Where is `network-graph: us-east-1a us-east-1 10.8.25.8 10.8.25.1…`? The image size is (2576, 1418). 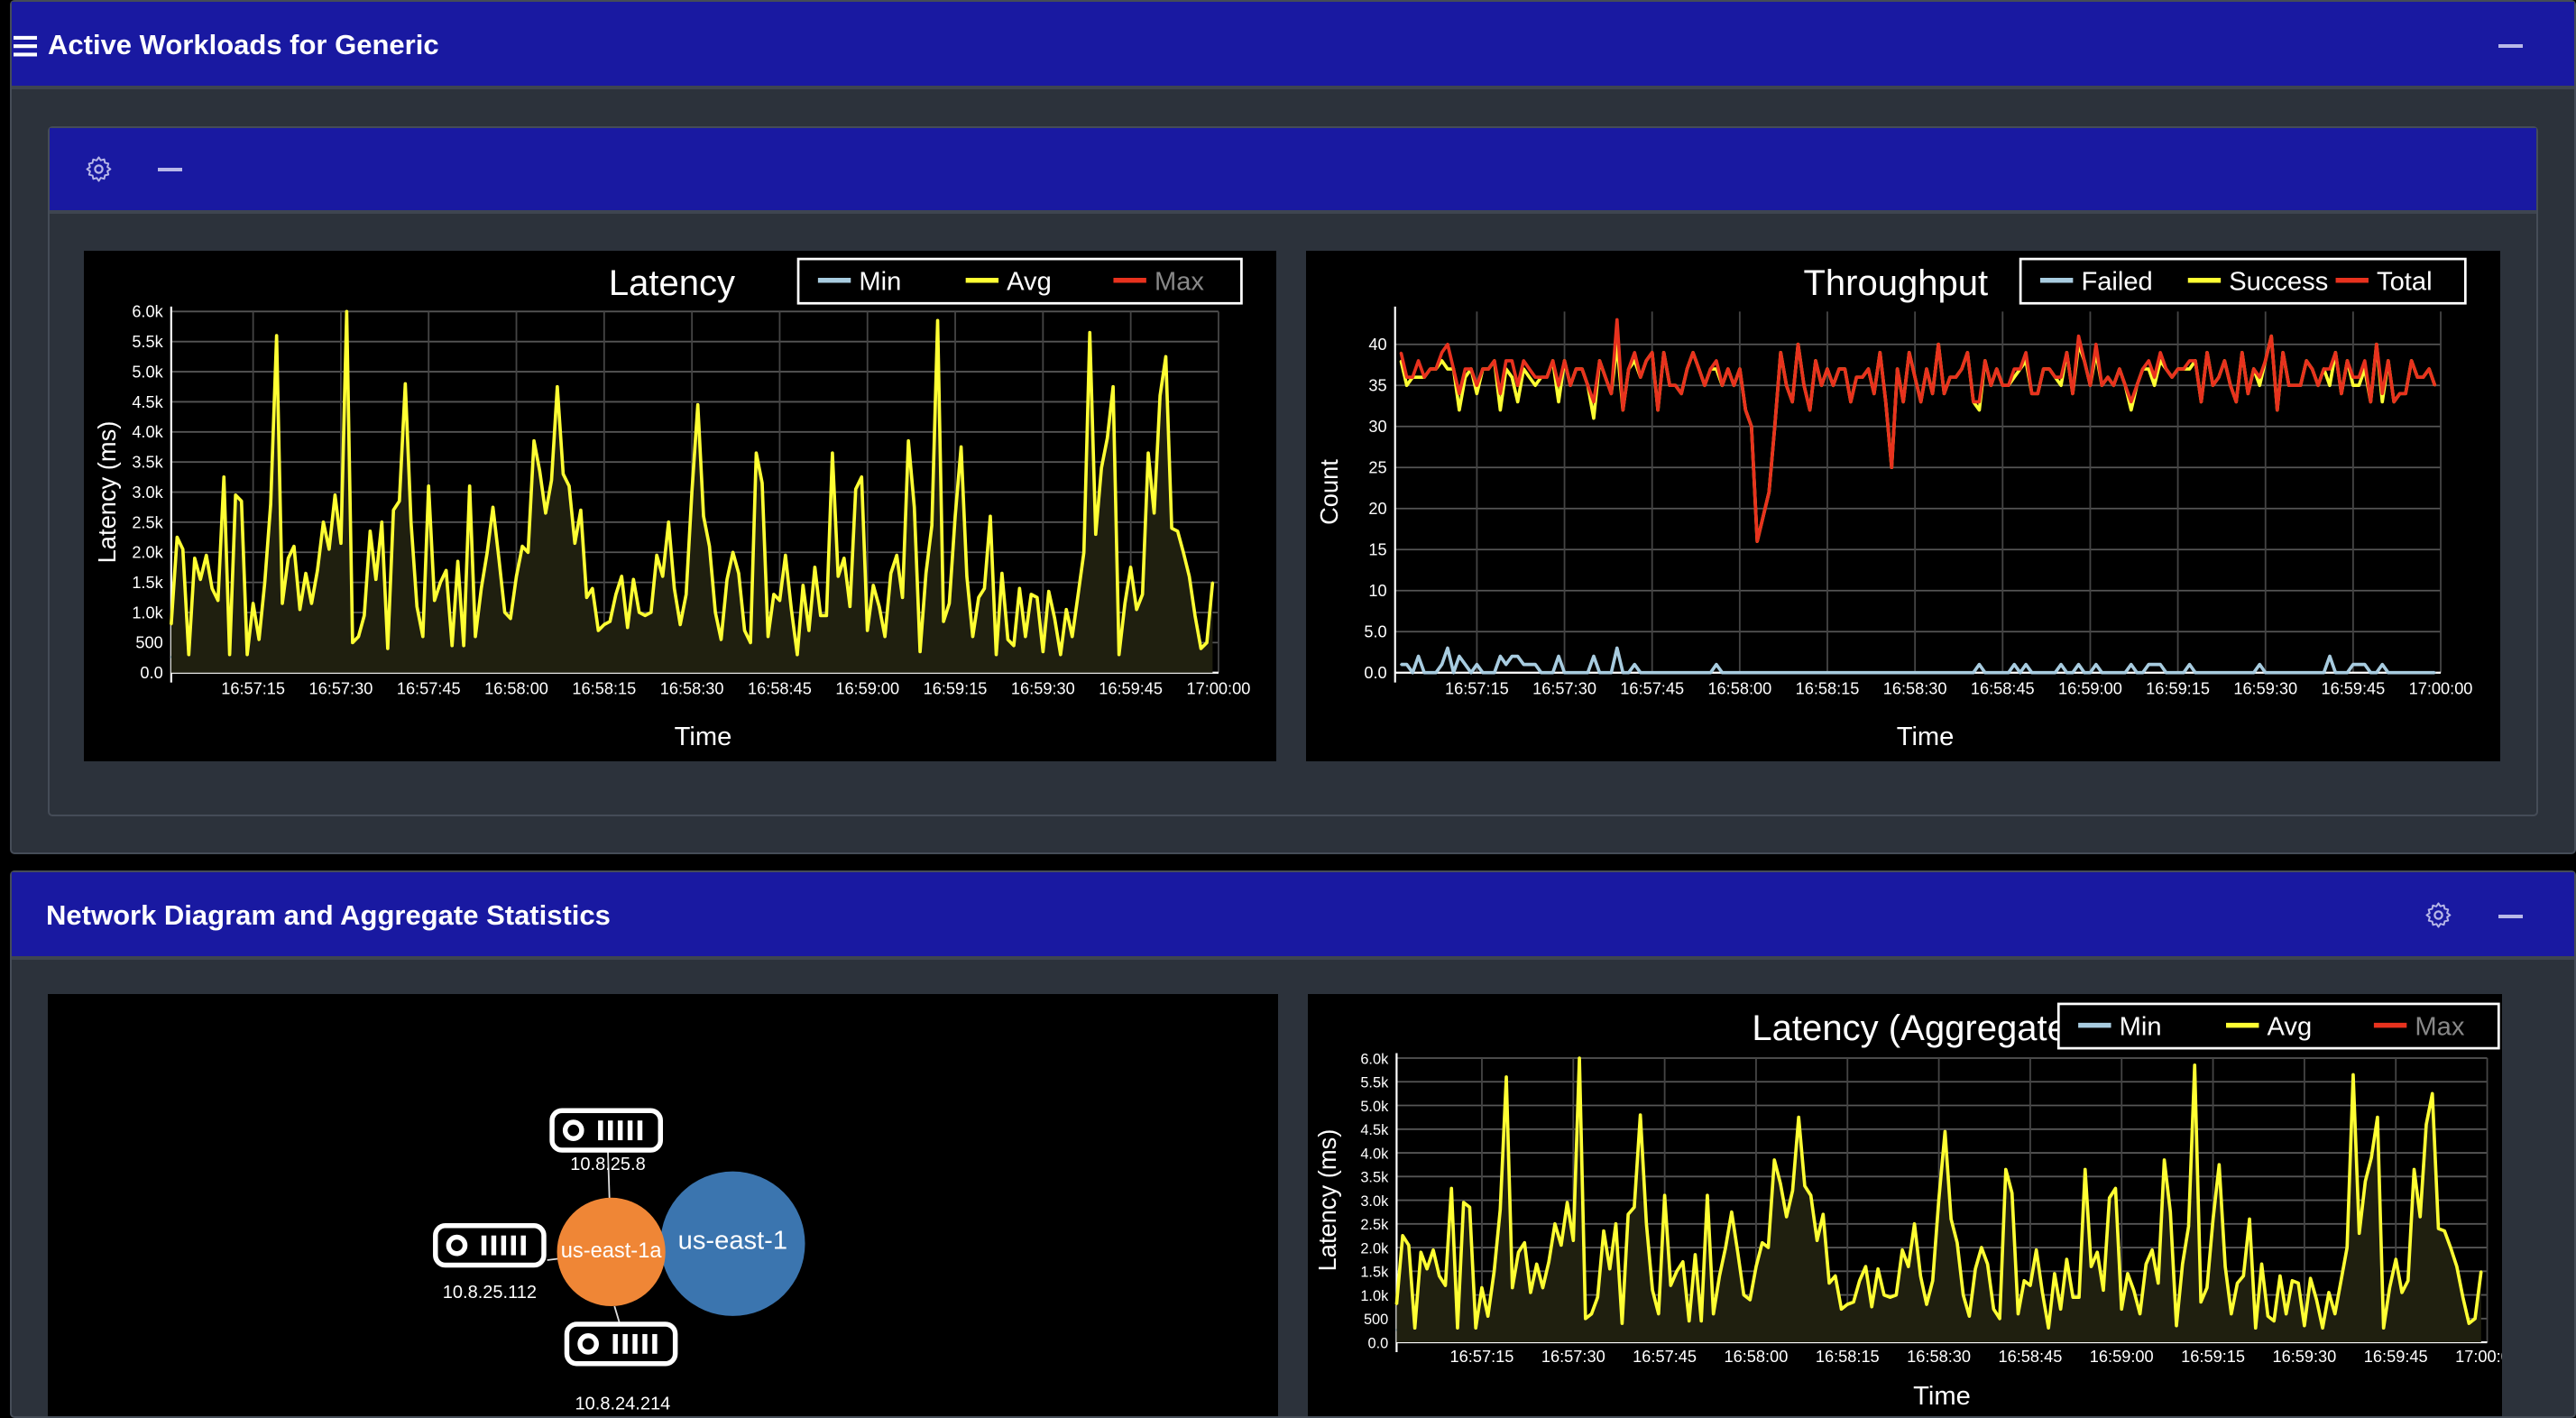
network-graph: us-east-1a us-east-1 10.8.25.8 10.8.25.1… is located at coordinates (619, 1261).